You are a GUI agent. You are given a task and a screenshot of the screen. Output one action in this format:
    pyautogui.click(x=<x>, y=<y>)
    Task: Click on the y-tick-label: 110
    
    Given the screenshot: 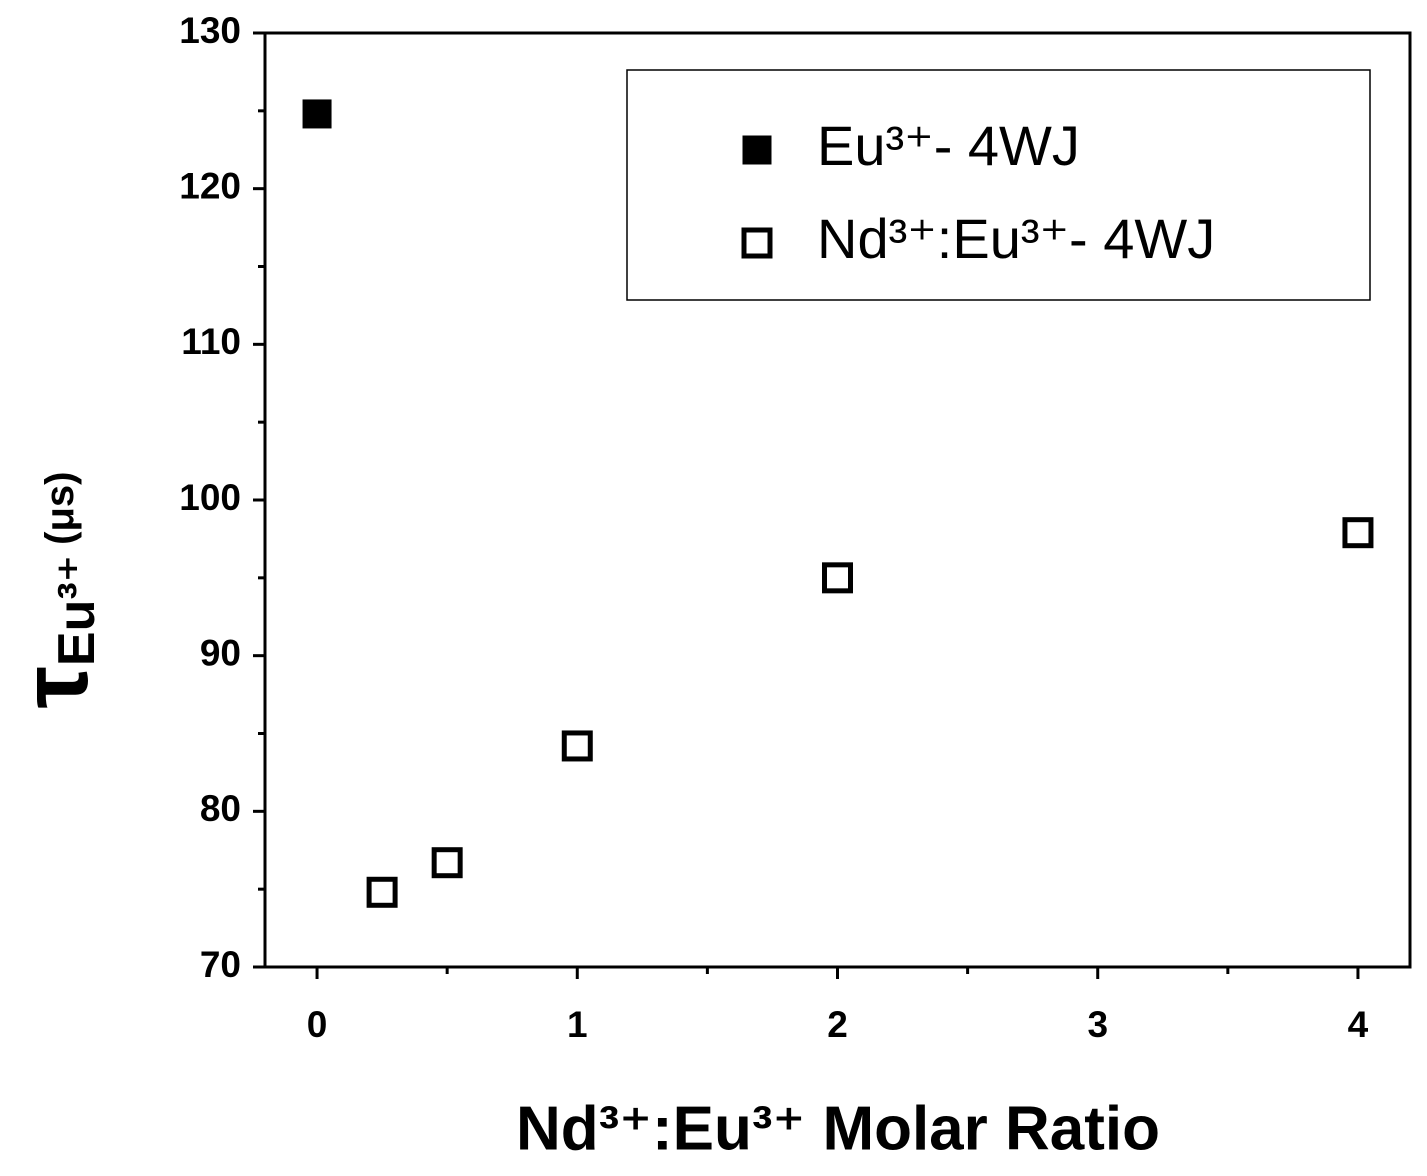 What is the action you would take?
    pyautogui.click(x=211, y=341)
    